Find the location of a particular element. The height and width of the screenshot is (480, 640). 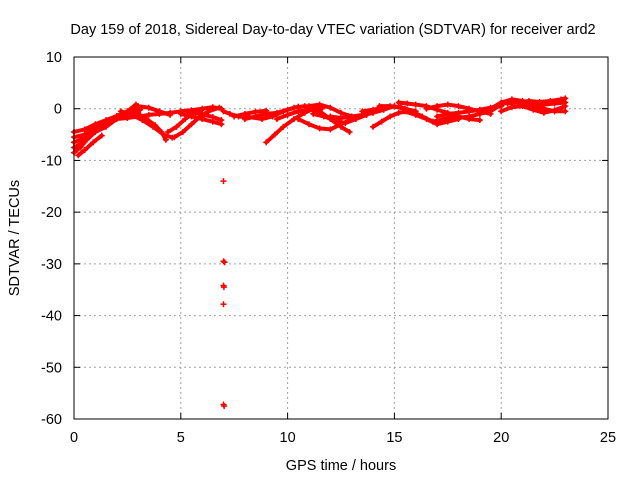

y-tick-label: 10 is located at coordinates (54, 58).